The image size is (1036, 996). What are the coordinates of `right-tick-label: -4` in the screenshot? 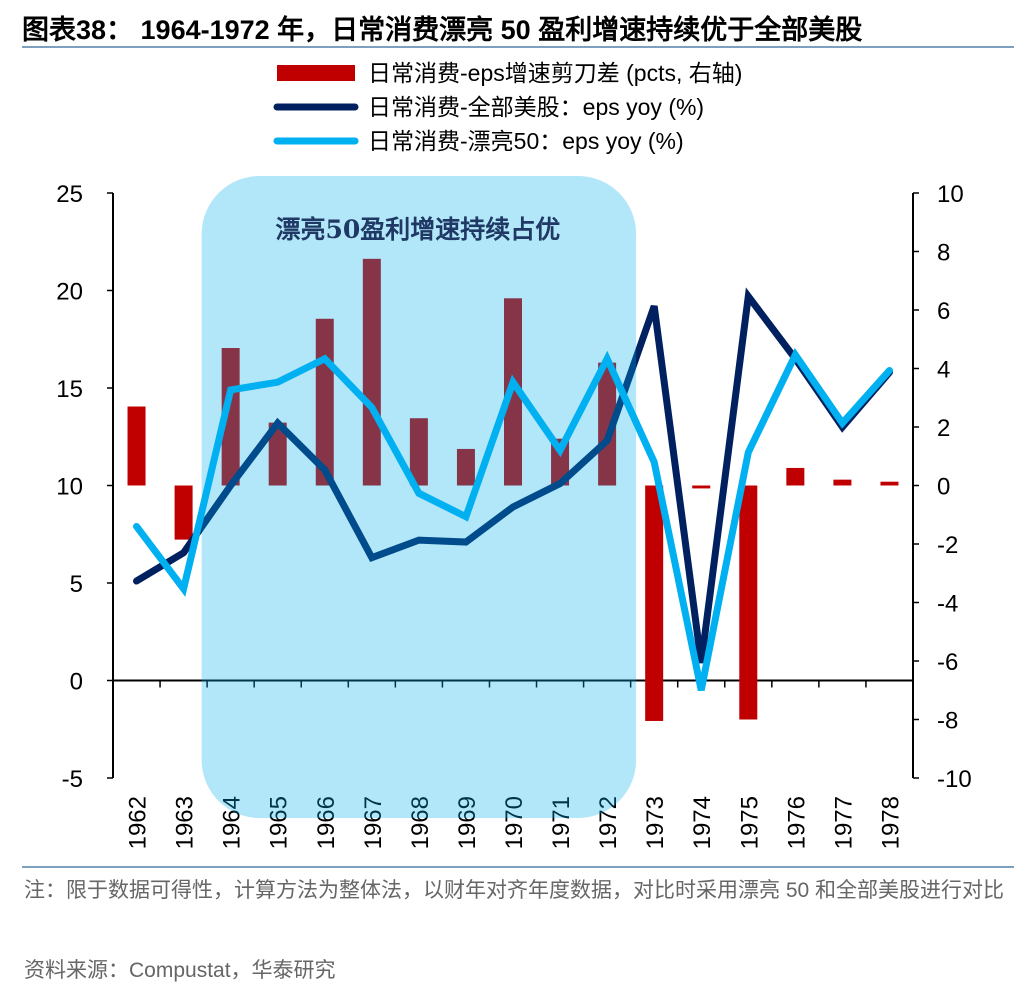 It's located at (947, 604).